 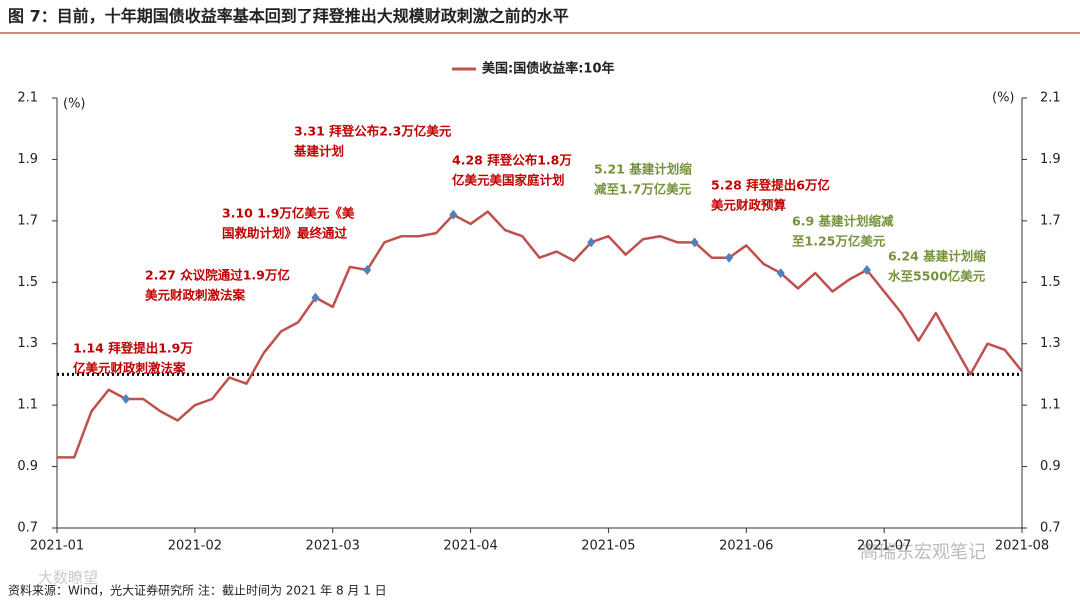 I want to click on y2-tick-label: 1.5, so click(x=1050, y=282).